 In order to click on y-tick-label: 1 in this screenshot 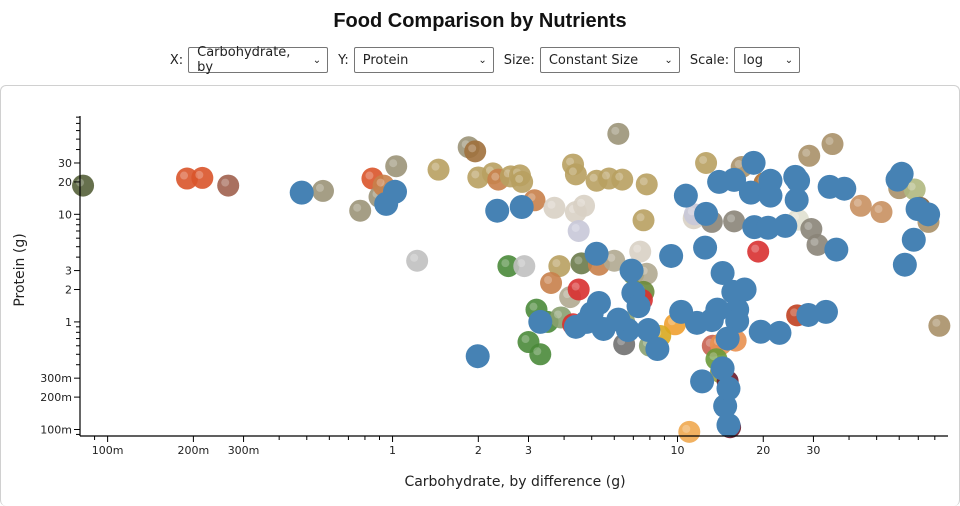, I will do `click(68, 322)`.